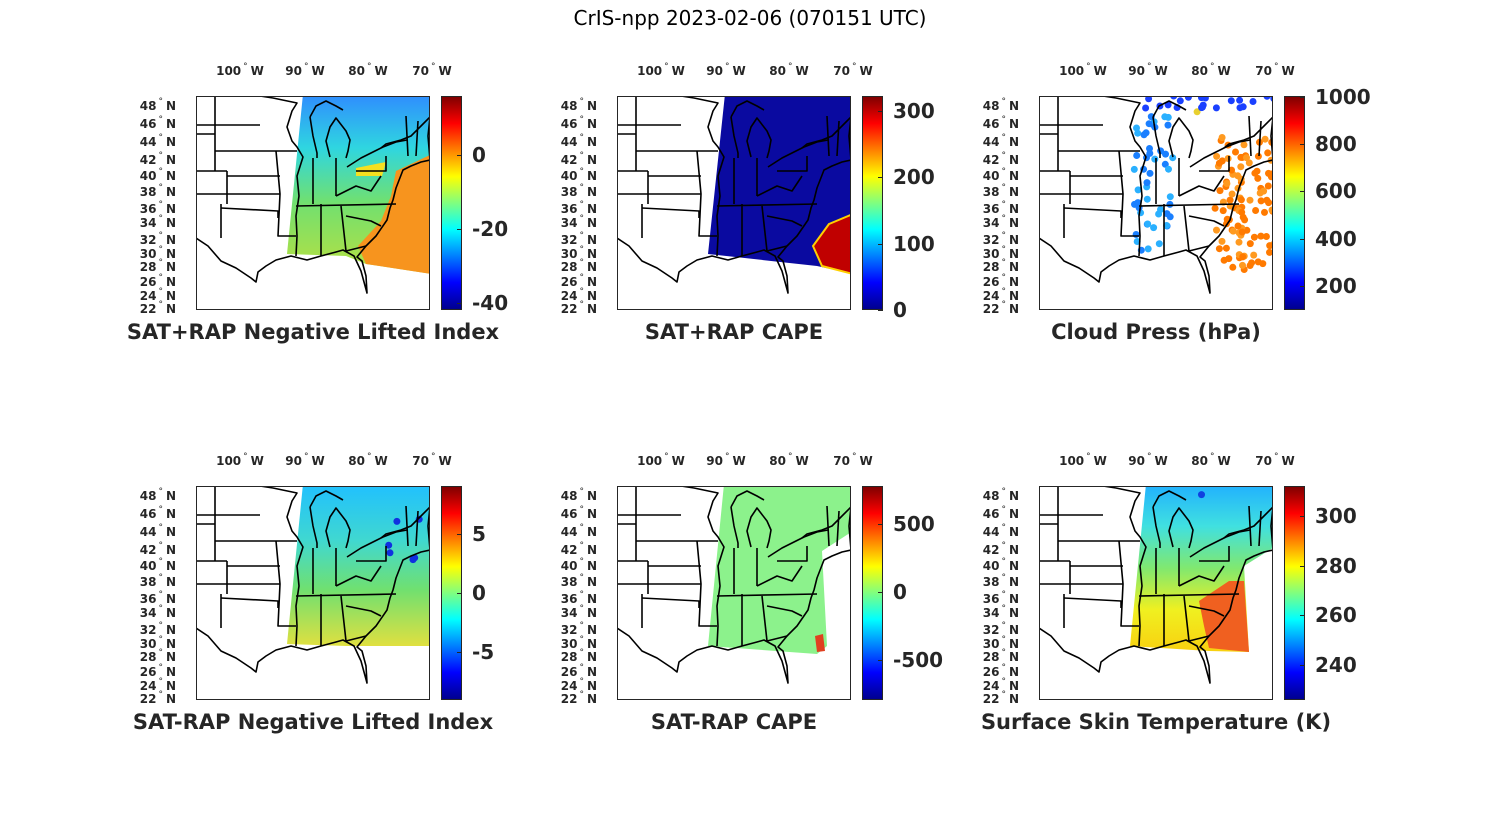 The width and height of the screenshot is (1500, 825). What do you see at coordinates (1072, 461) in the screenshot?
I see `longitude-value: 100` at bounding box center [1072, 461].